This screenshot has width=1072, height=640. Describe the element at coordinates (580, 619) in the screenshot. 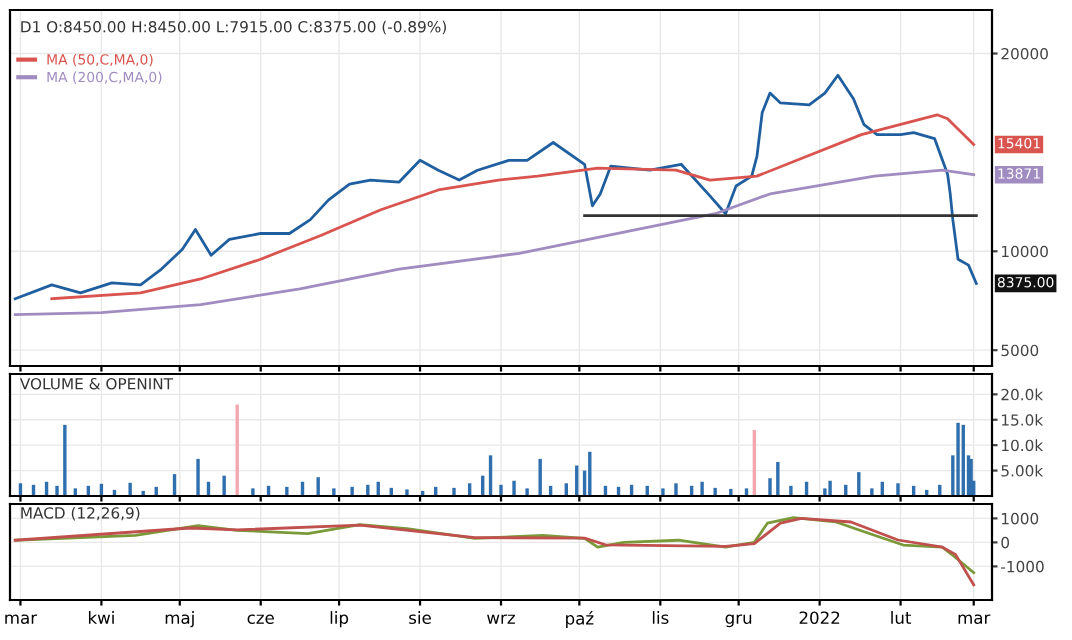

I see `x-tick-label: paź` at that location.